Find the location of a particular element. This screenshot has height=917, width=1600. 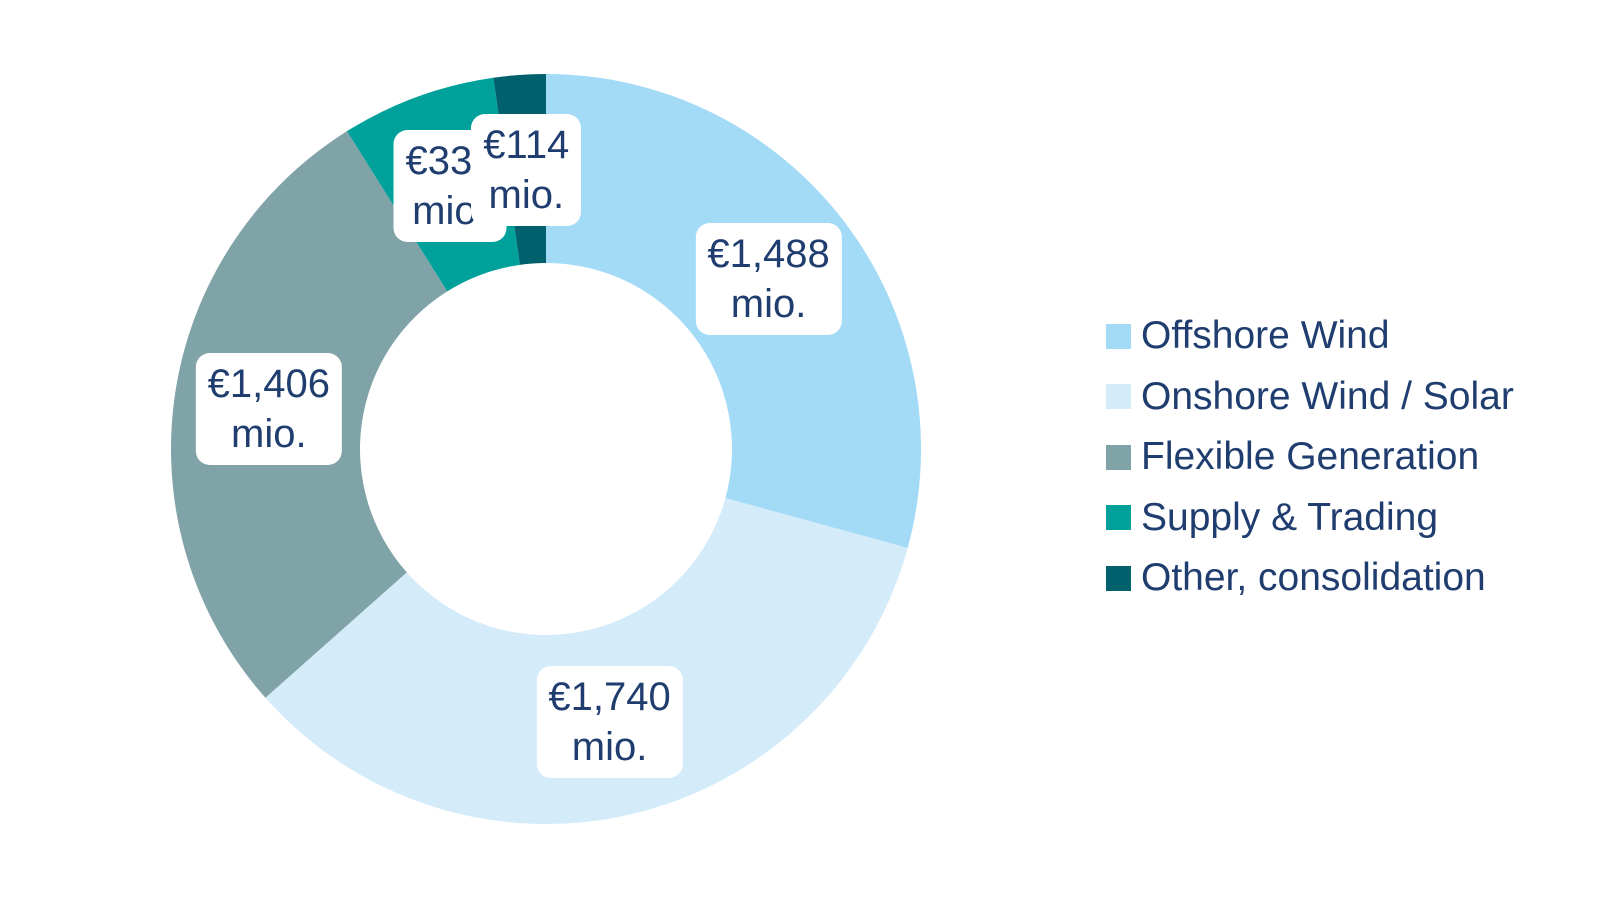

legend-item: Supply & Trading is located at coordinates (1310, 518).